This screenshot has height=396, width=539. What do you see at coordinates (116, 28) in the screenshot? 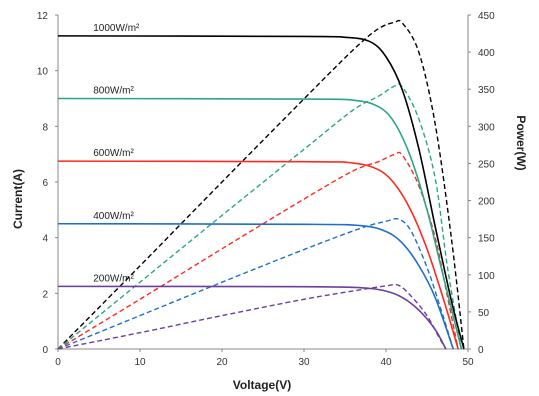
I see `series-label-0: 1000W/m²` at bounding box center [116, 28].